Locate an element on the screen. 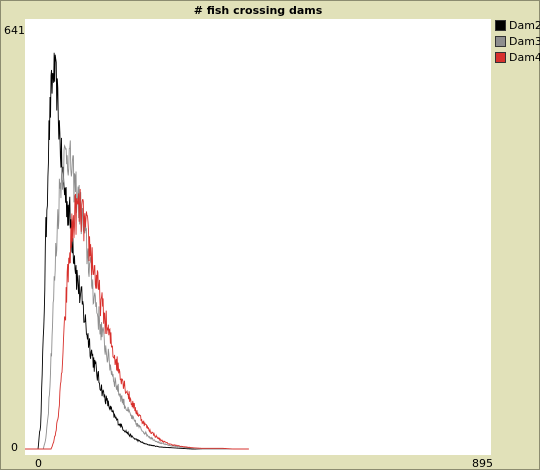 This screenshot has height=470, width=540. y-tick-max: 641 is located at coordinates (14, 30).